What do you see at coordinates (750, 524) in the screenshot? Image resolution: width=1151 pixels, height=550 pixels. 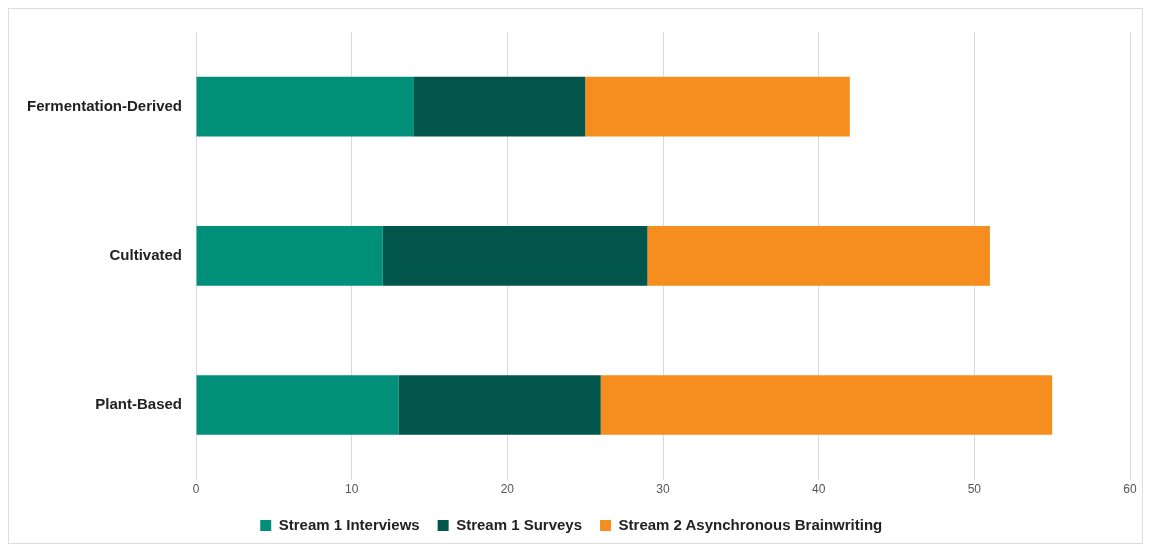 I see `legend-label: Stream 2 Asynchronous Brainwriting` at bounding box center [750, 524].